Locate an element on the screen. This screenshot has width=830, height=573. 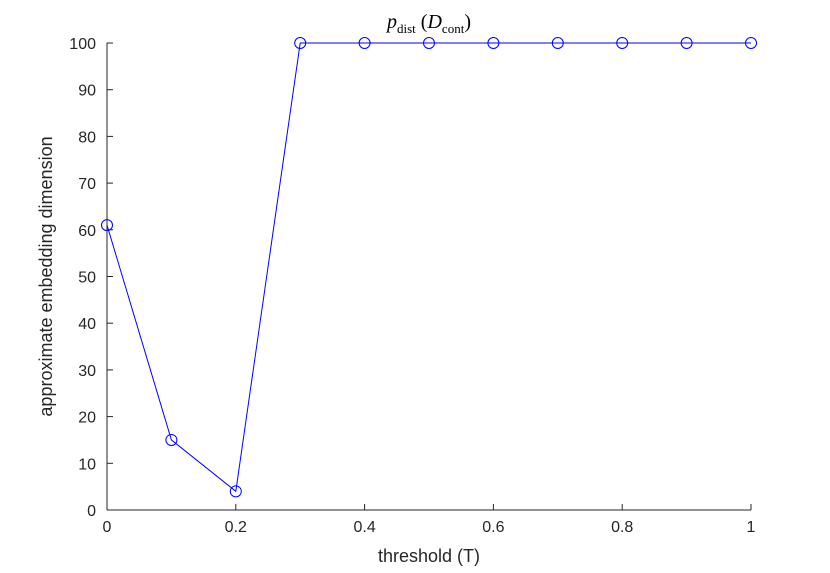
title-close-paren: ) is located at coordinates (467, 22).